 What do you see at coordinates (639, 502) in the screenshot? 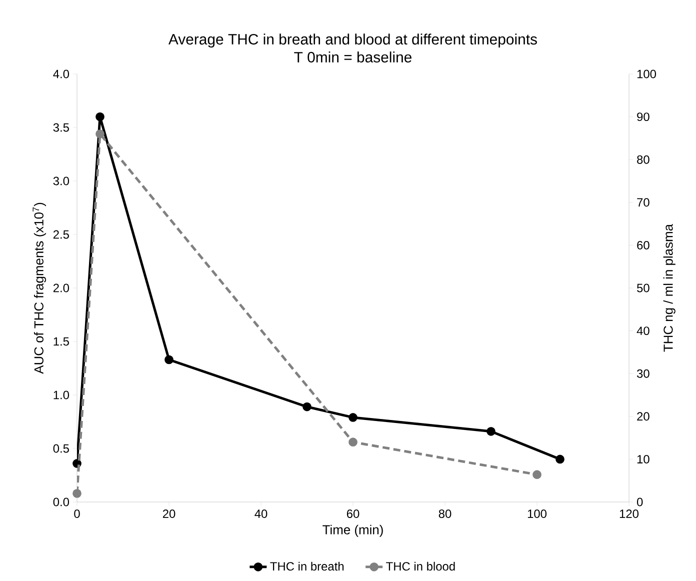
I see `y2-tick-label: 0` at bounding box center [639, 502].